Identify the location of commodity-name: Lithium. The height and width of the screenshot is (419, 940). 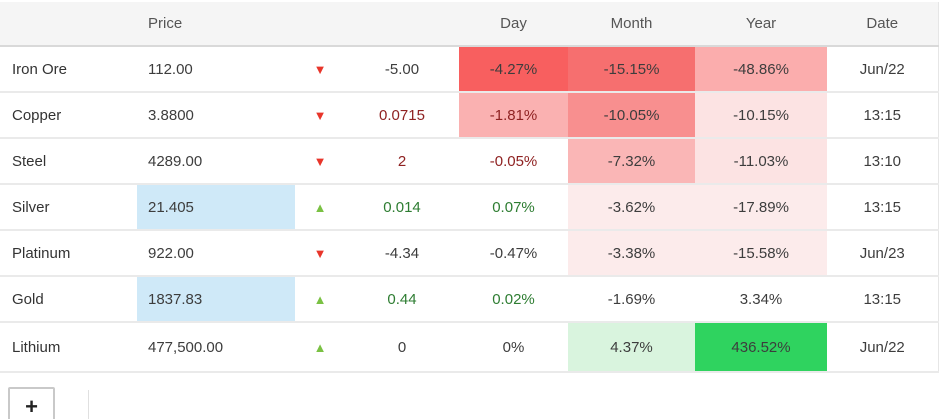
(68, 347).